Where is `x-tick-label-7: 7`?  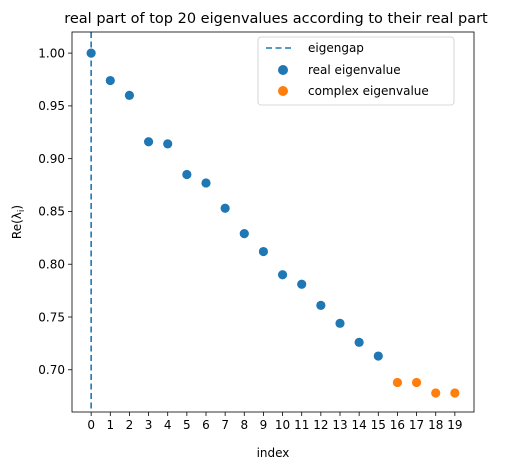 x-tick-label-7: 7 is located at coordinates (225, 425).